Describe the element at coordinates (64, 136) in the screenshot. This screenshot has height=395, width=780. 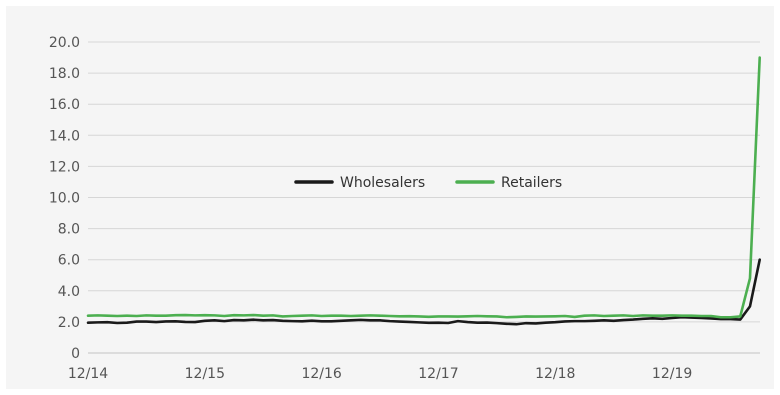
I see `y-tick-label: 14.0` at that location.